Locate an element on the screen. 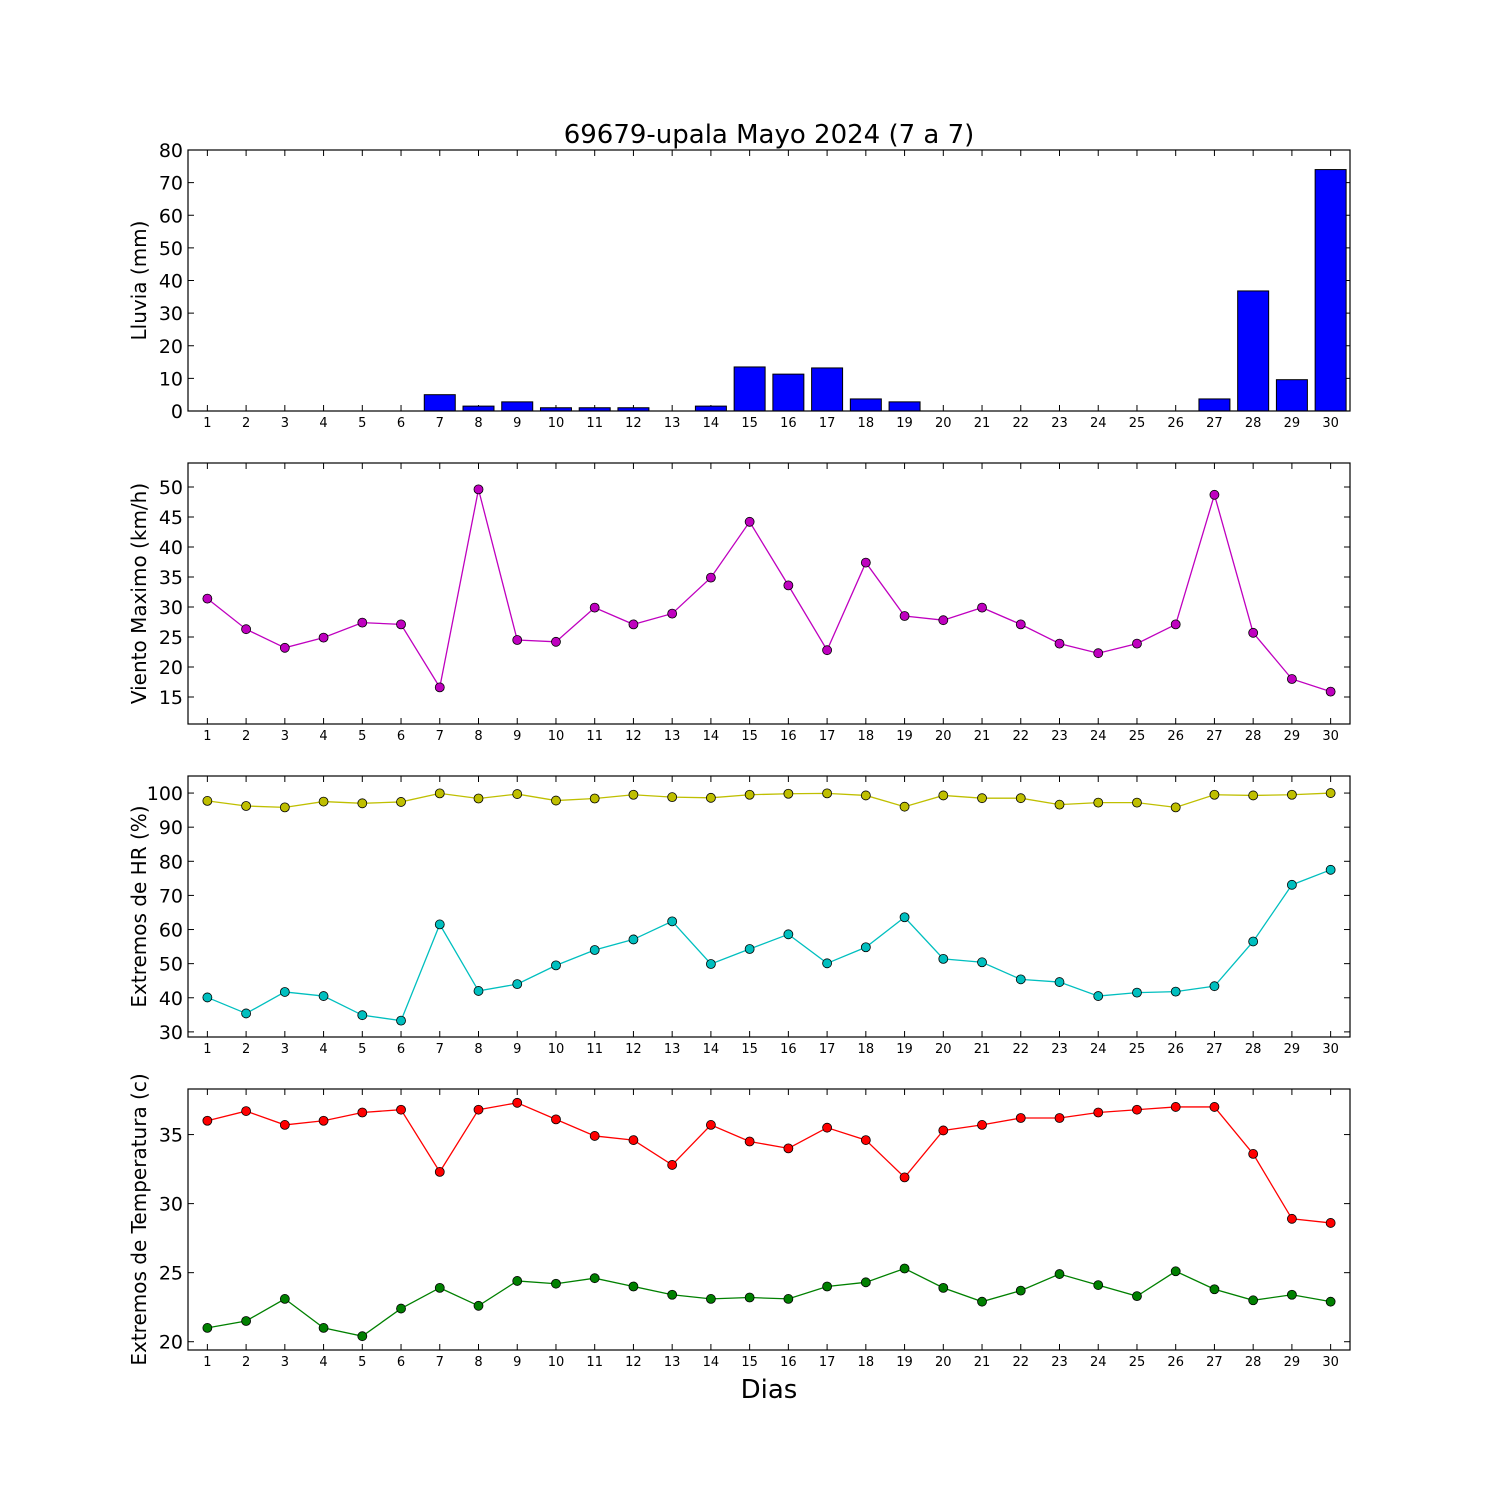 The width and height of the screenshot is (1500, 1500). x-tick-label: 6 is located at coordinates (401, 1049).